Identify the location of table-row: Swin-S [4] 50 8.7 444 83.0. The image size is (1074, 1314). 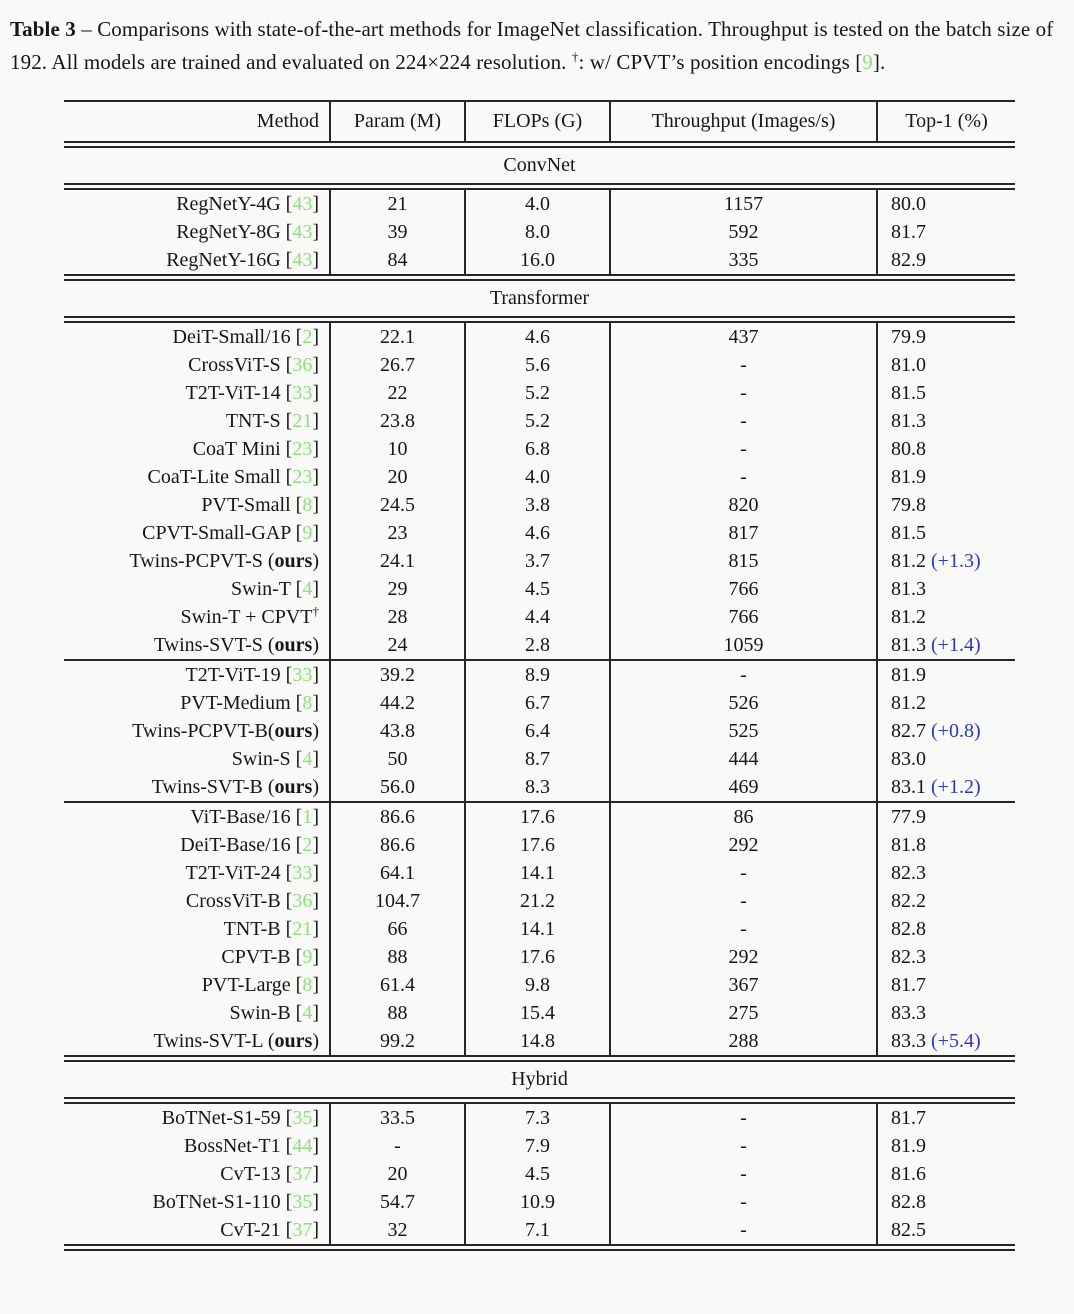
(539, 759).